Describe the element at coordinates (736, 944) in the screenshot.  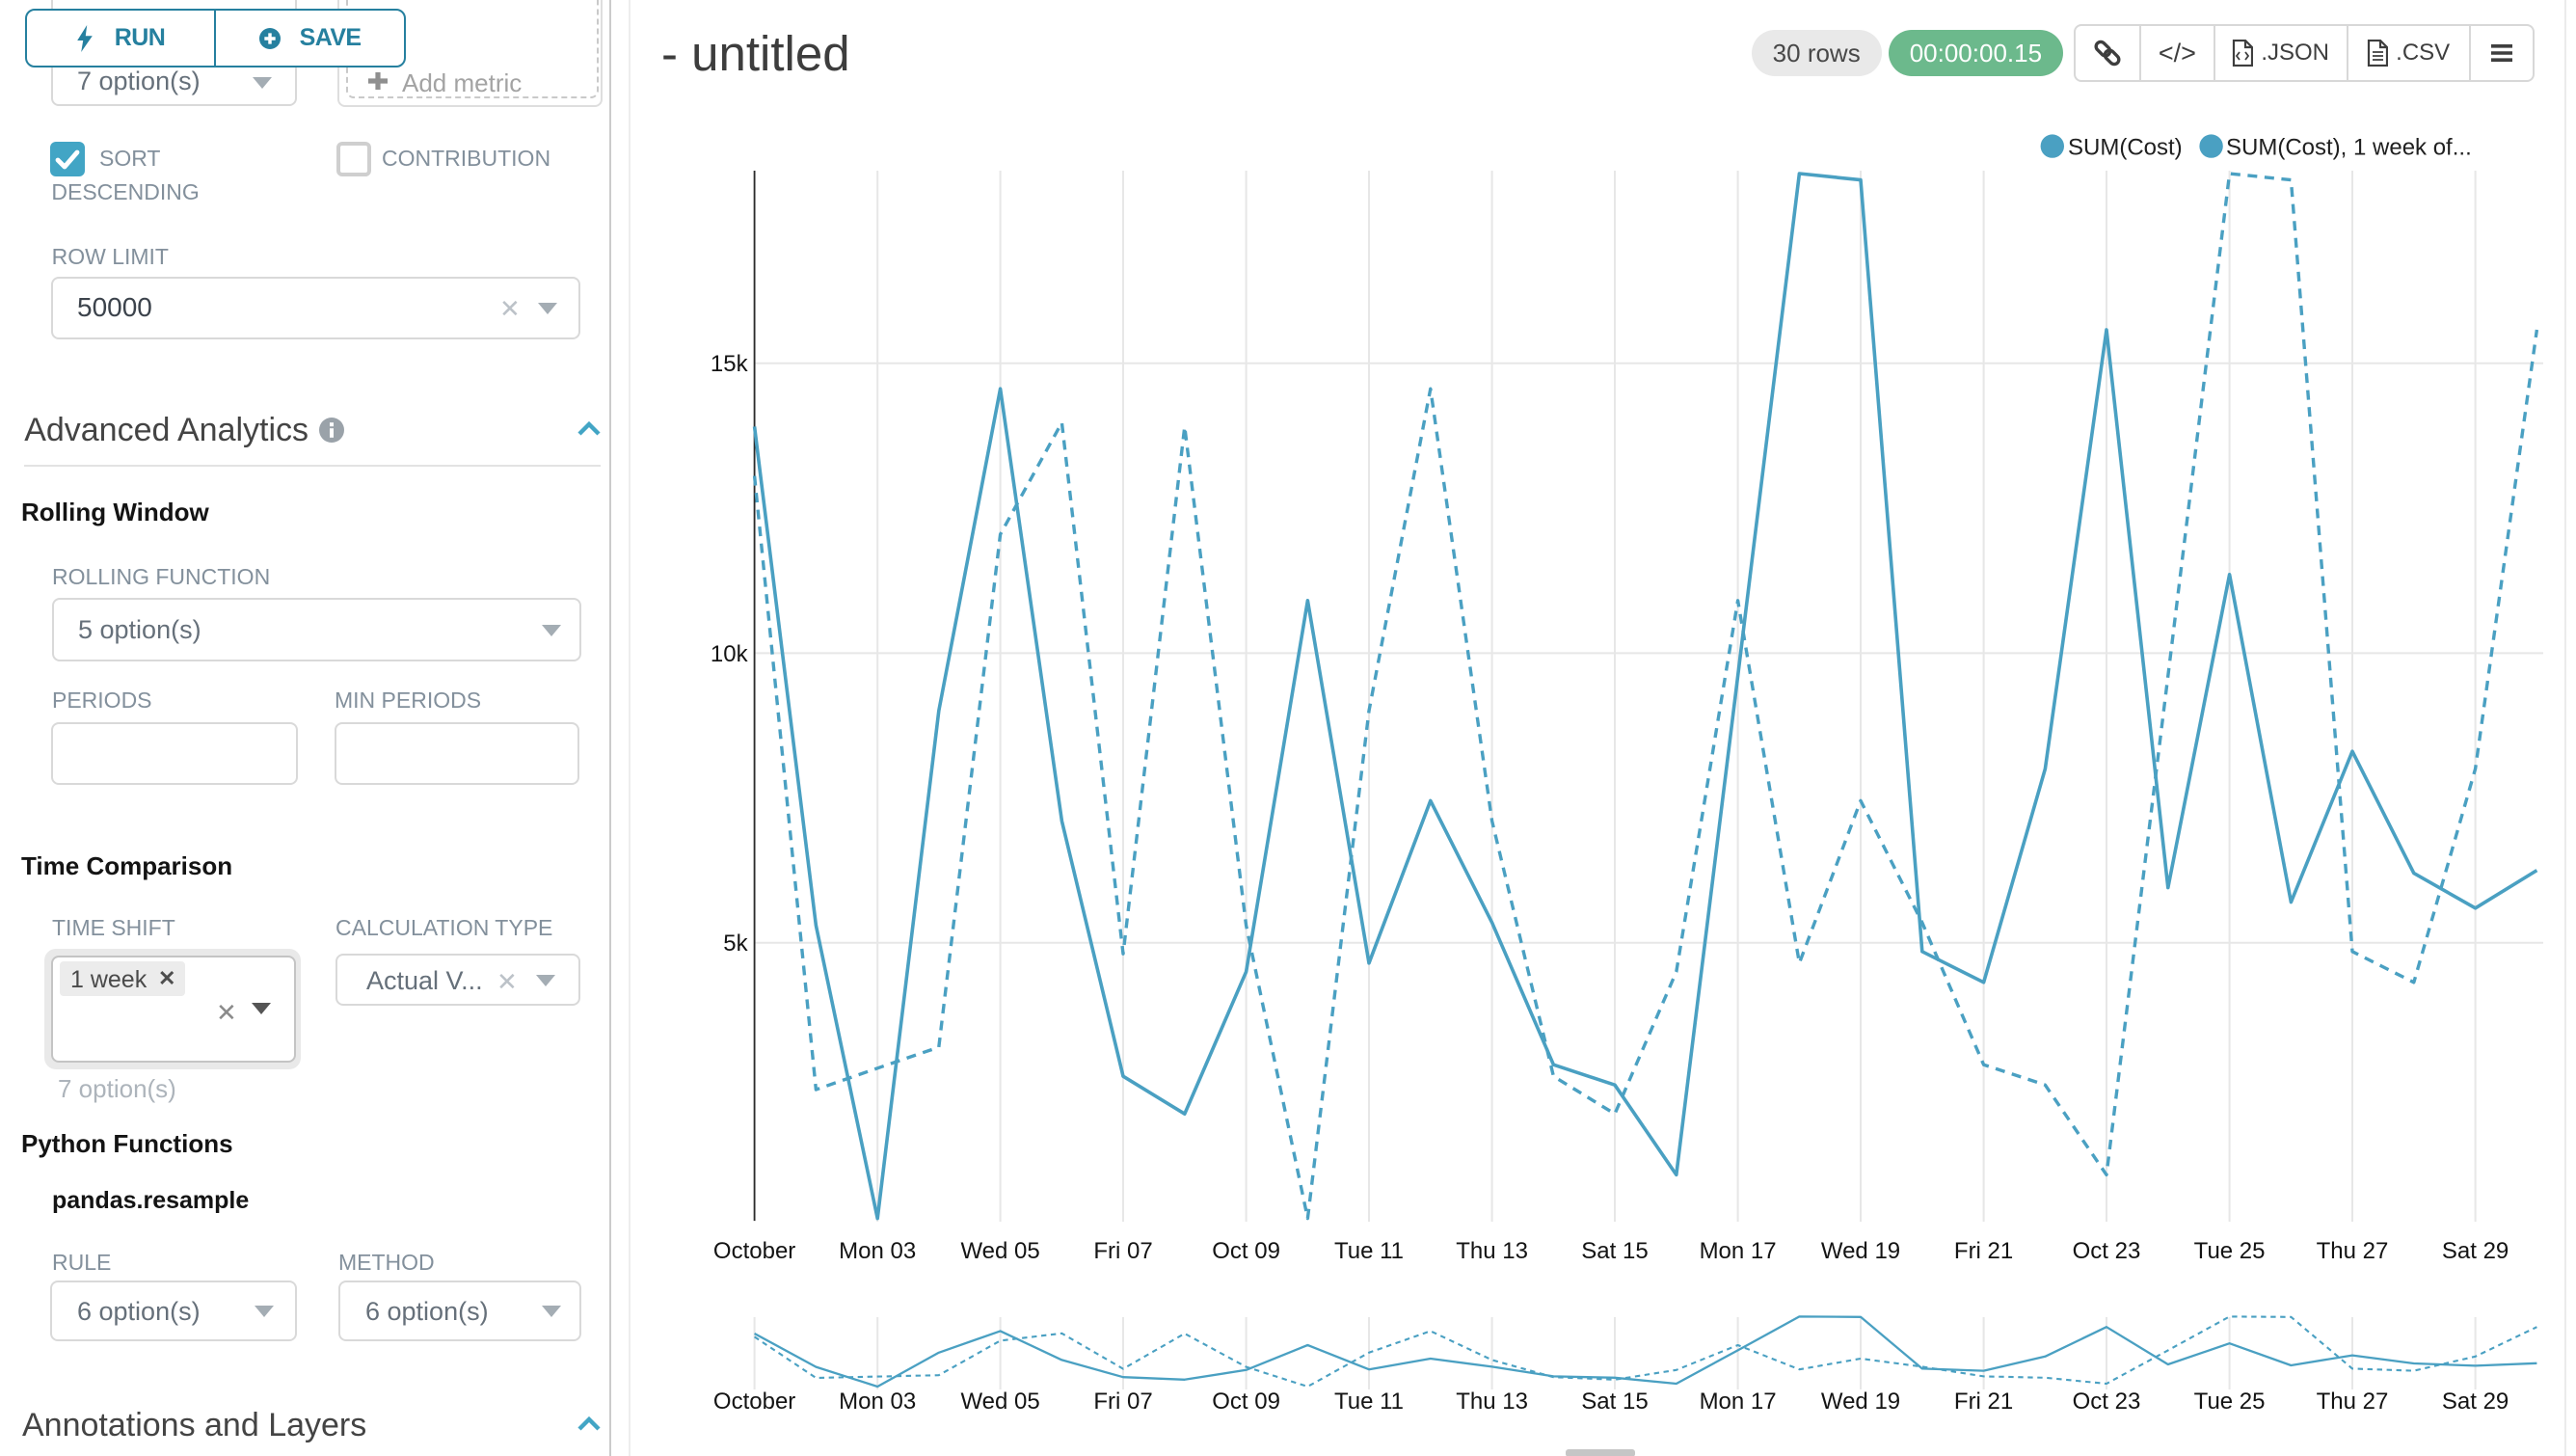
I see `svg-text: 5k` at that location.